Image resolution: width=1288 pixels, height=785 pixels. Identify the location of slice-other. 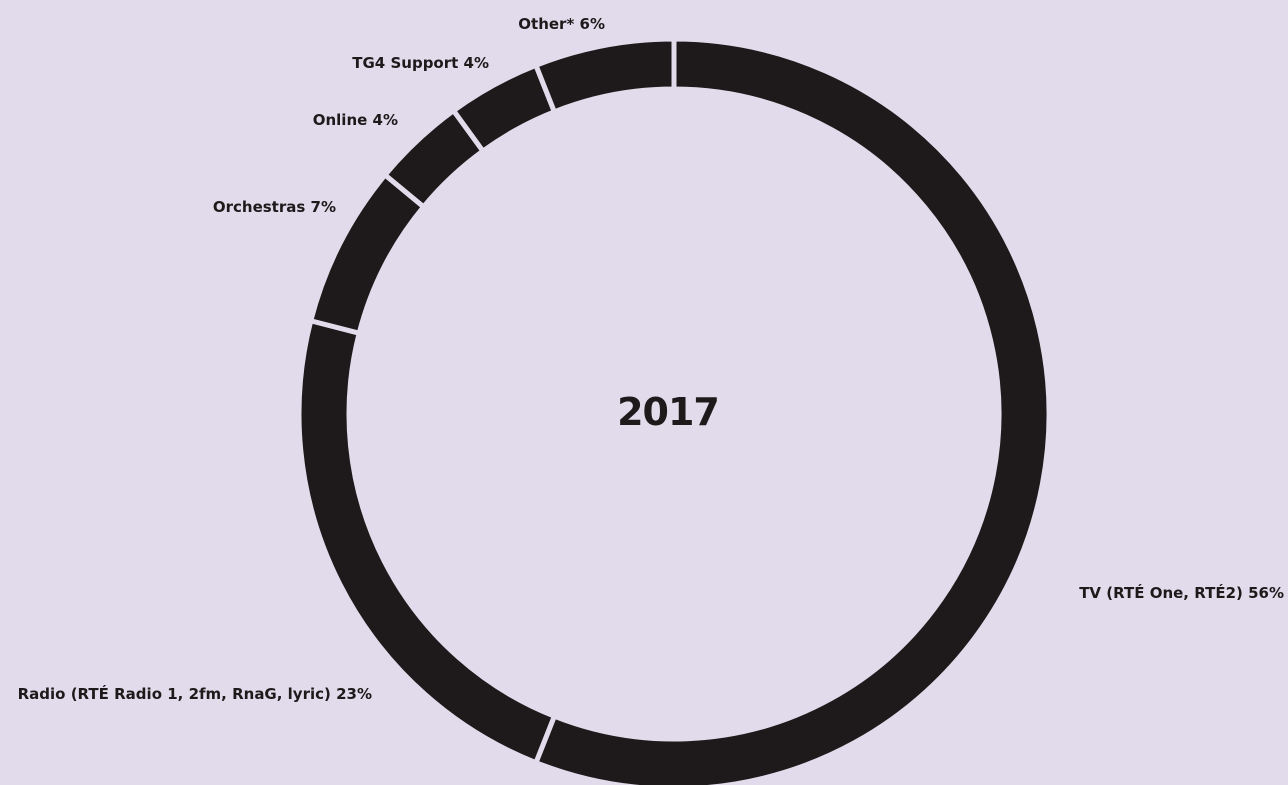
(604, 76).